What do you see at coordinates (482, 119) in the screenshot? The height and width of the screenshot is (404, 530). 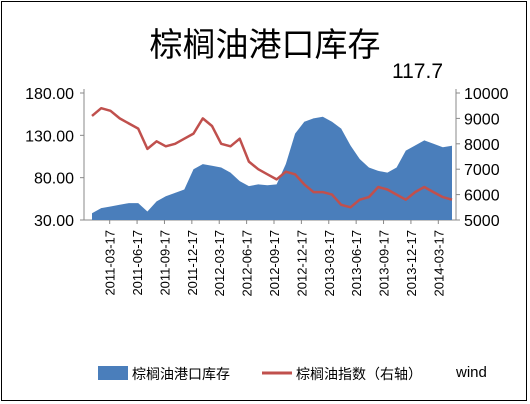 I see `right-tick-label: 9000` at bounding box center [482, 119].